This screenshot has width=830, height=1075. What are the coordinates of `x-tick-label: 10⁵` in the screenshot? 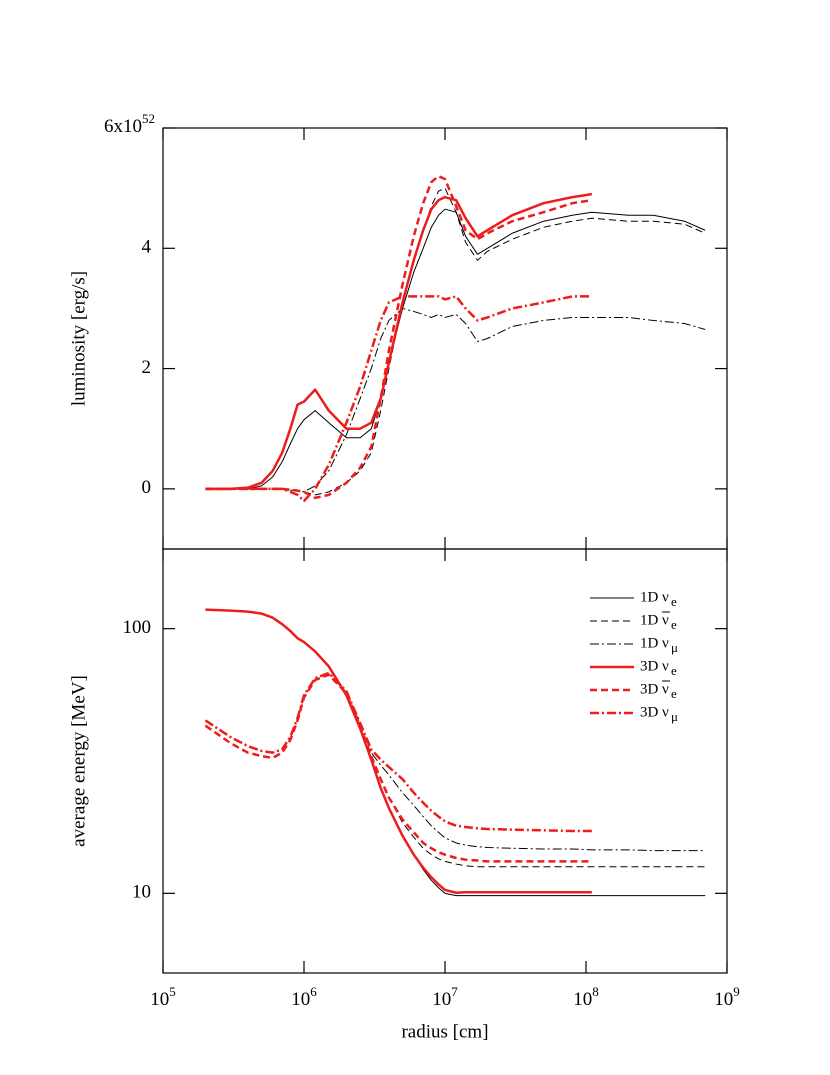 It's located at (163, 997).